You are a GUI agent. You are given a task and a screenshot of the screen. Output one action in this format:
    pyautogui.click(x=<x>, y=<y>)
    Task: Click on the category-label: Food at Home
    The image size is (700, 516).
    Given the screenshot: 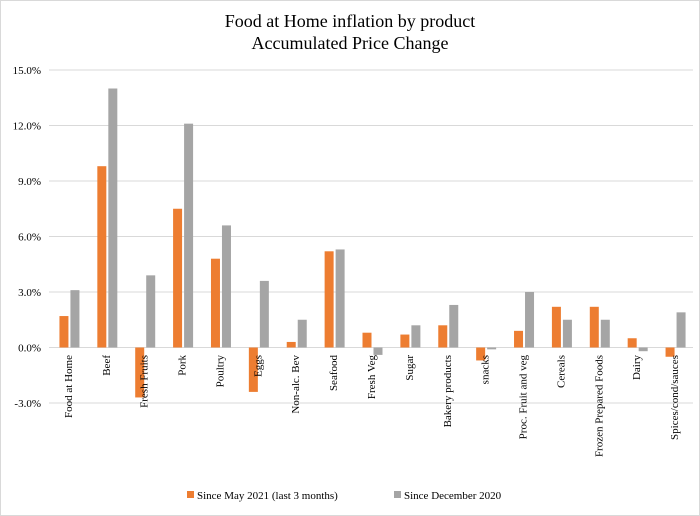 What is the action you would take?
    pyautogui.click(x=69, y=386)
    